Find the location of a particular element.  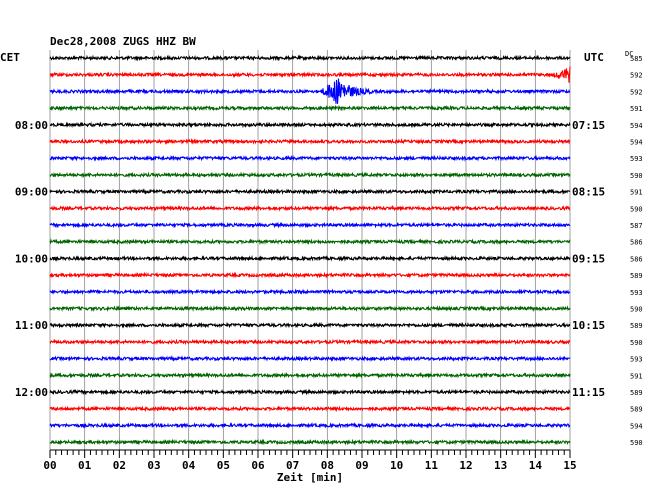

dc-value-2: 592 is located at coordinates (636, 92).